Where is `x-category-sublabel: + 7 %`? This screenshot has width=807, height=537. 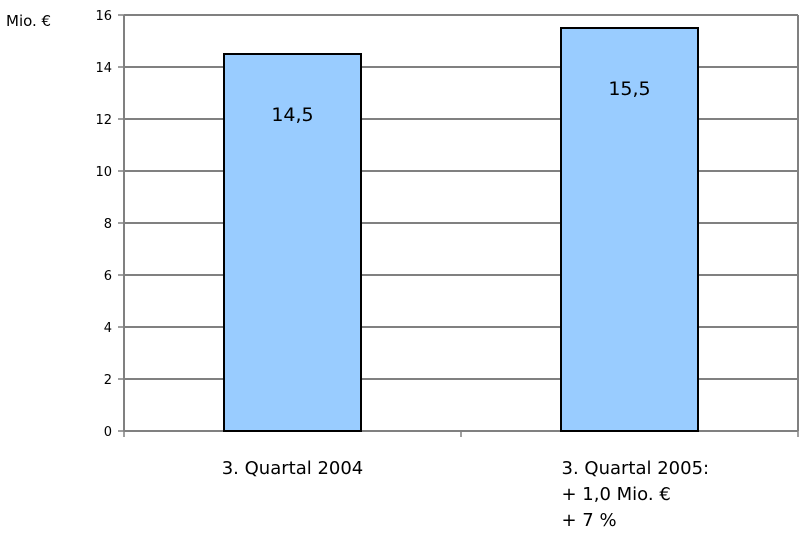 x-category-sublabel: + 7 % is located at coordinates (589, 520).